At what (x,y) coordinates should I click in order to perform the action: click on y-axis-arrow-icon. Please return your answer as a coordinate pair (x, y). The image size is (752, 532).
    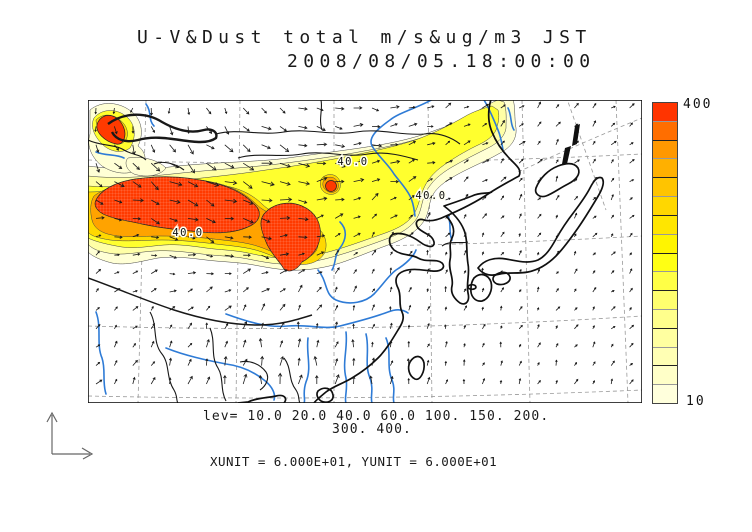
    Looking at the image, I should click on (52, 417).